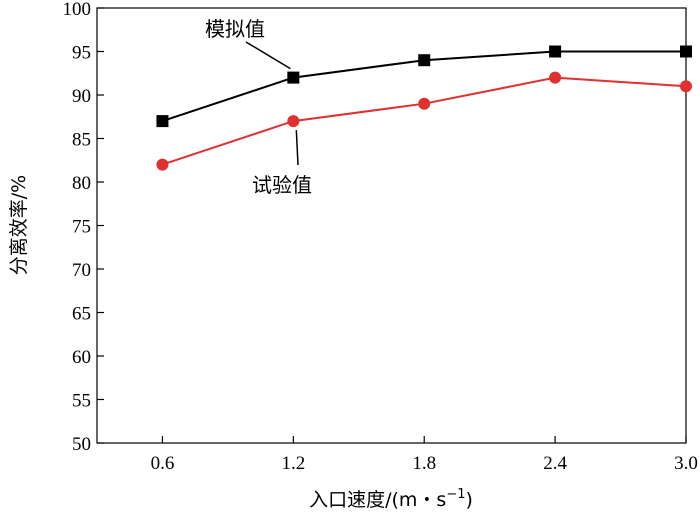  What do you see at coordinates (163, 463) in the screenshot?
I see `x-tick-label: 0.6` at bounding box center [163, 463].